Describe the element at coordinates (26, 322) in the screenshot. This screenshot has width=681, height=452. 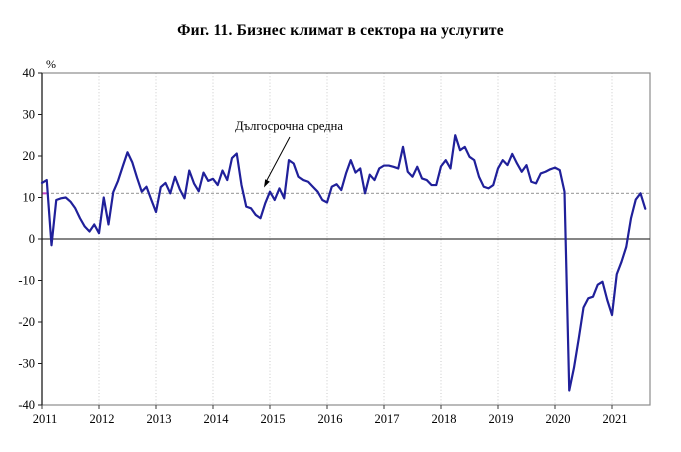
I see `y-tick-label: -20` at that location.